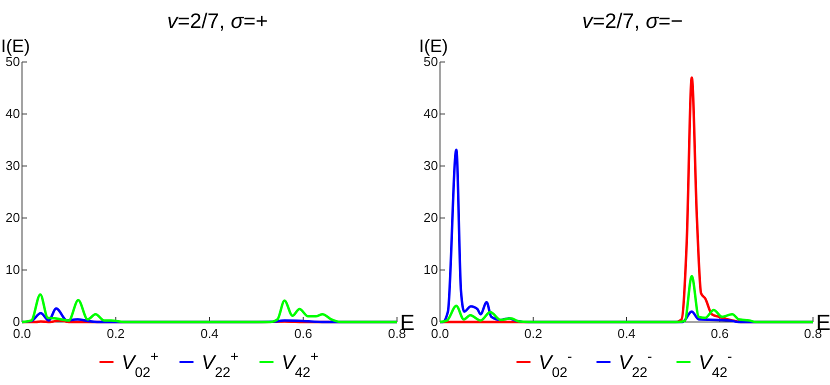 The width and height of the screenshot is (830, 385). Describe the element at coordinates (632, 21) in the screenshot. I see `chart-title: v=2/7, σ=−` at that location.